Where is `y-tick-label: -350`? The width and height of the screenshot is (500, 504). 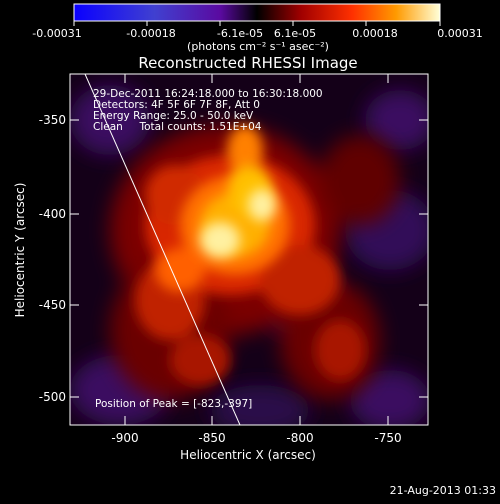
y-tick-label: -350 is located at coordinates (52, 120).